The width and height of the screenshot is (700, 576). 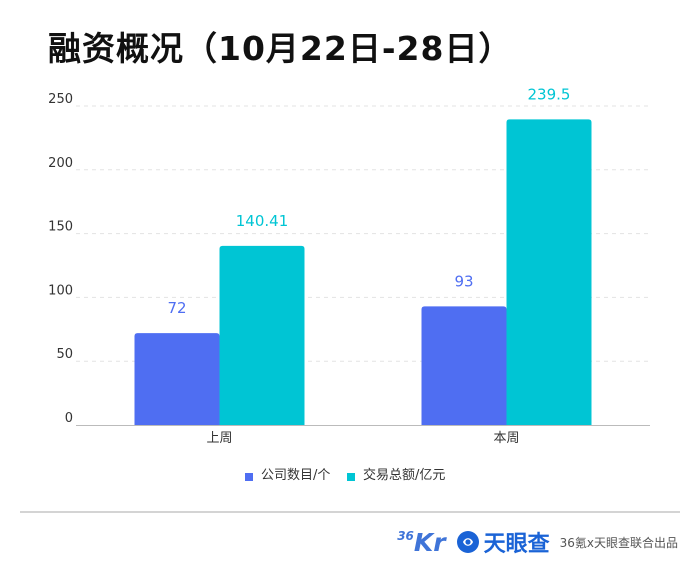 What do you see at coordinates (176, 308) in the screenshot?
I see `data-label: 72` at bounding box center [176, 308].